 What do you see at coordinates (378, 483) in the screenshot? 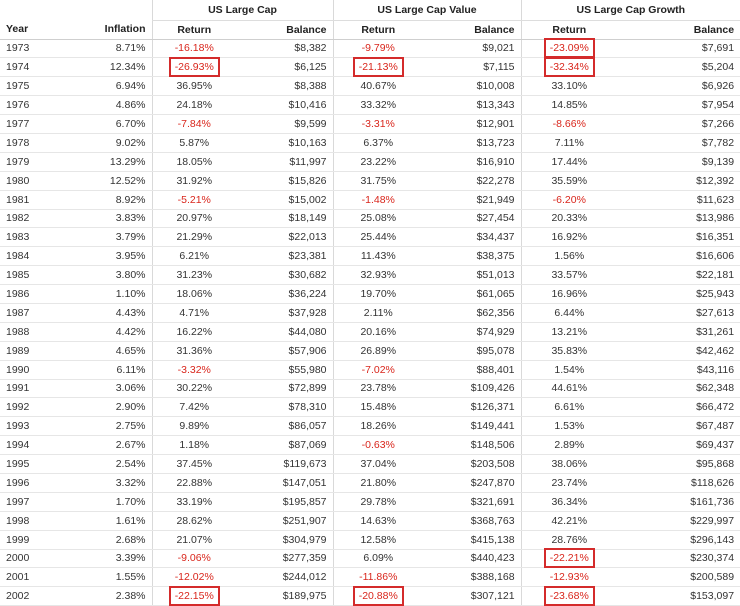
I see `cell-lv-return: 21.80%` at bounding box center [378, 483].